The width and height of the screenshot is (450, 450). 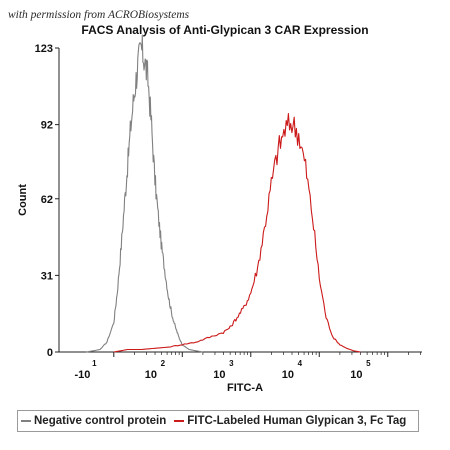 I want to click on legend-label: FITC-Labeled Human Glypican 3, Fc Tag, so click(x=297, y=421).